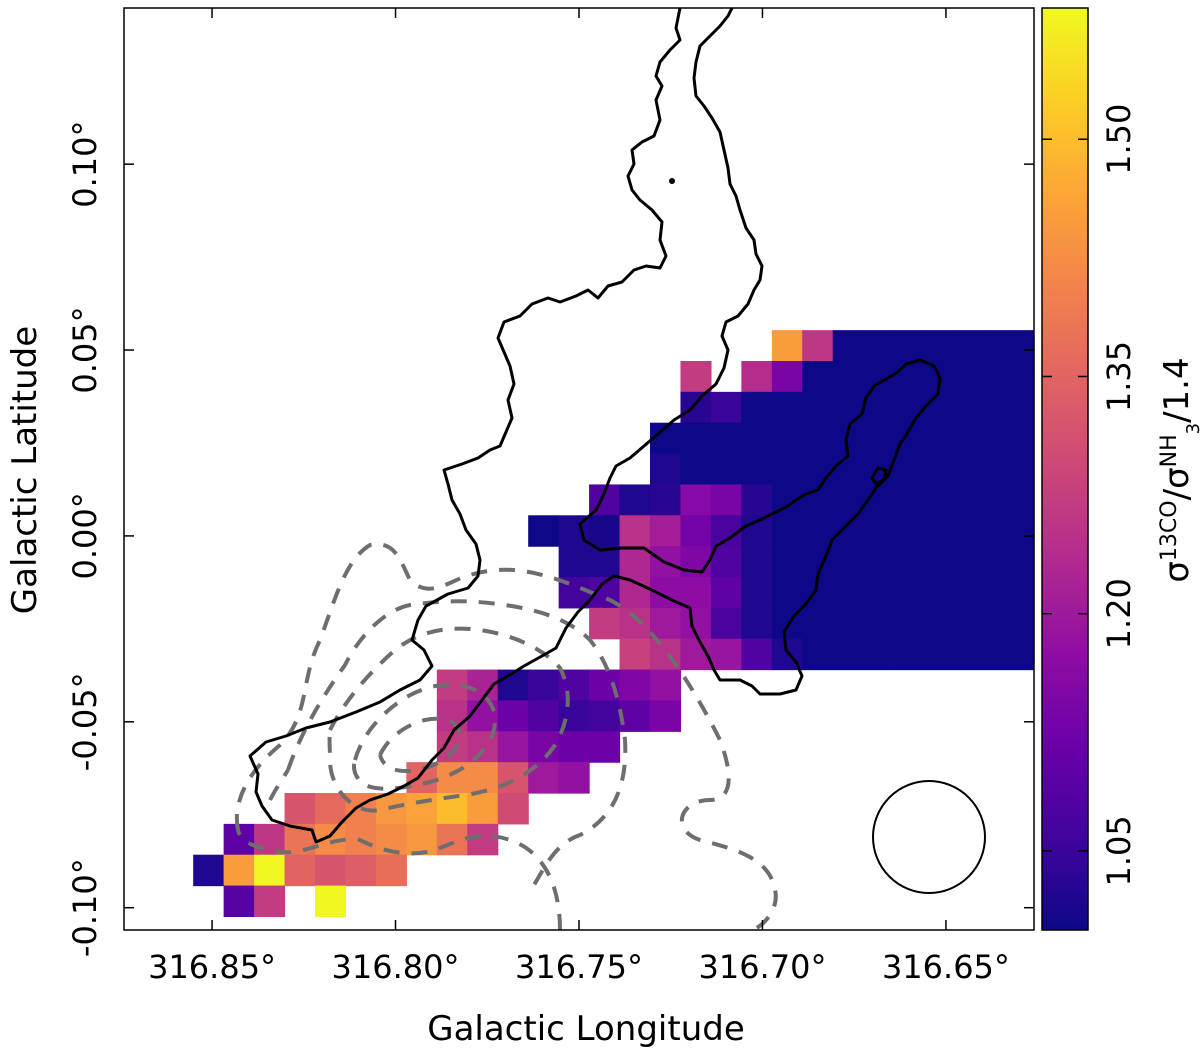 Image resolution: width=1200 pixels, height=1058 pixels. I want to click on y-tick-label: -0.05°, so click(85, 721).